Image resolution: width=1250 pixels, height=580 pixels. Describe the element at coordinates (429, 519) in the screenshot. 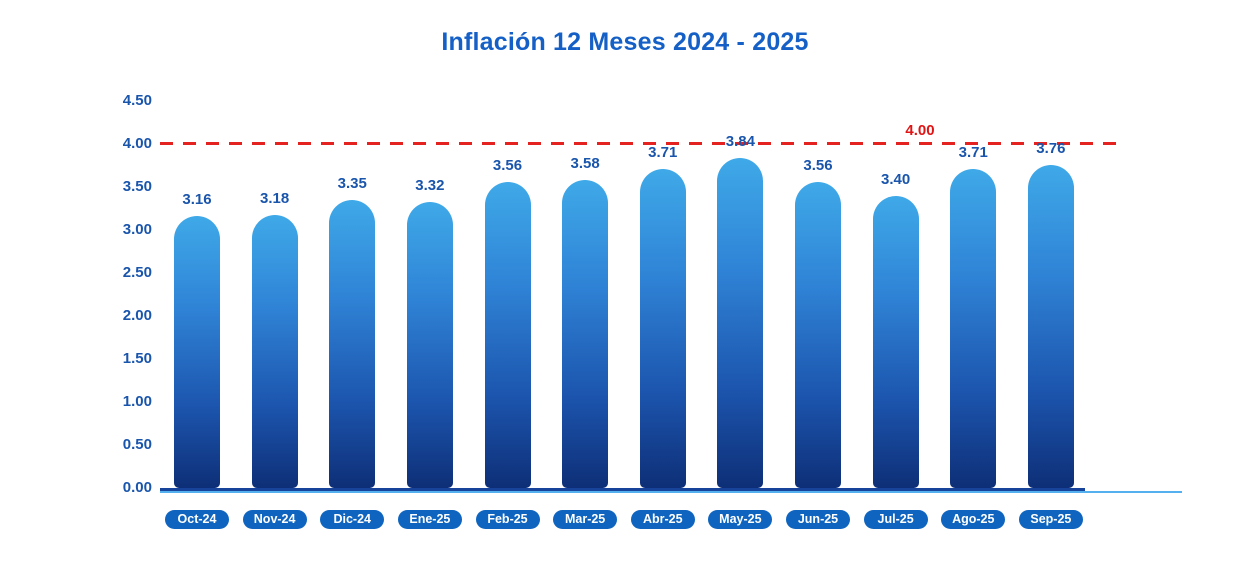

I see `category-label: Ene-25` at that location.